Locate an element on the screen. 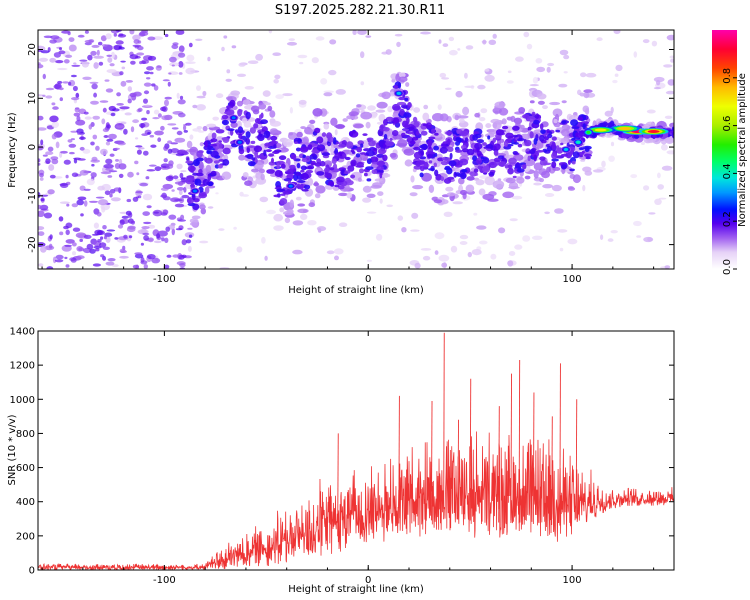  x-tick-label: 0 is located at coordinates (368, 580).